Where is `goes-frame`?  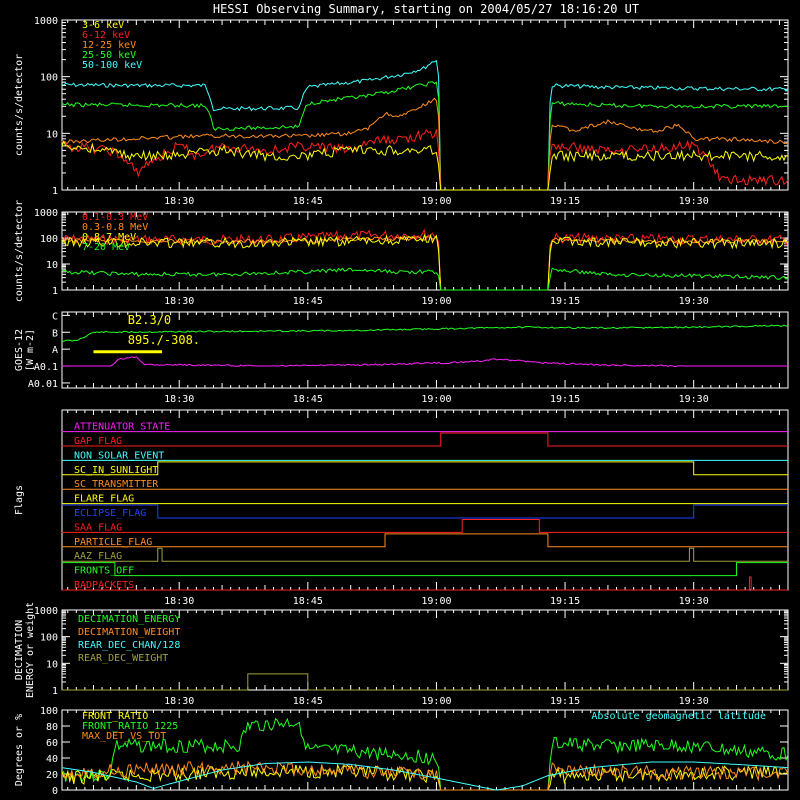
goes-frame is located at coordinates (425, 350).